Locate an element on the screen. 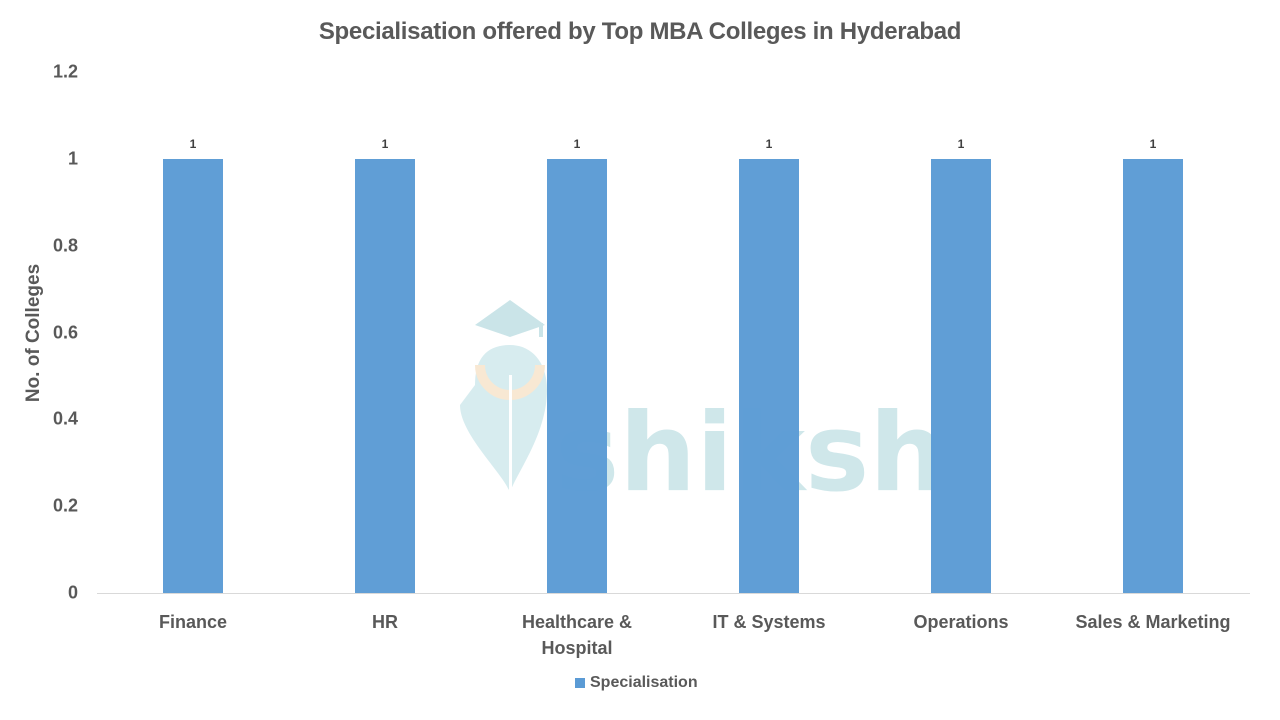 The width and height of the screenshot is (1280, 720). y-tick-label: 0.2 is located at coordinates (65, 505).